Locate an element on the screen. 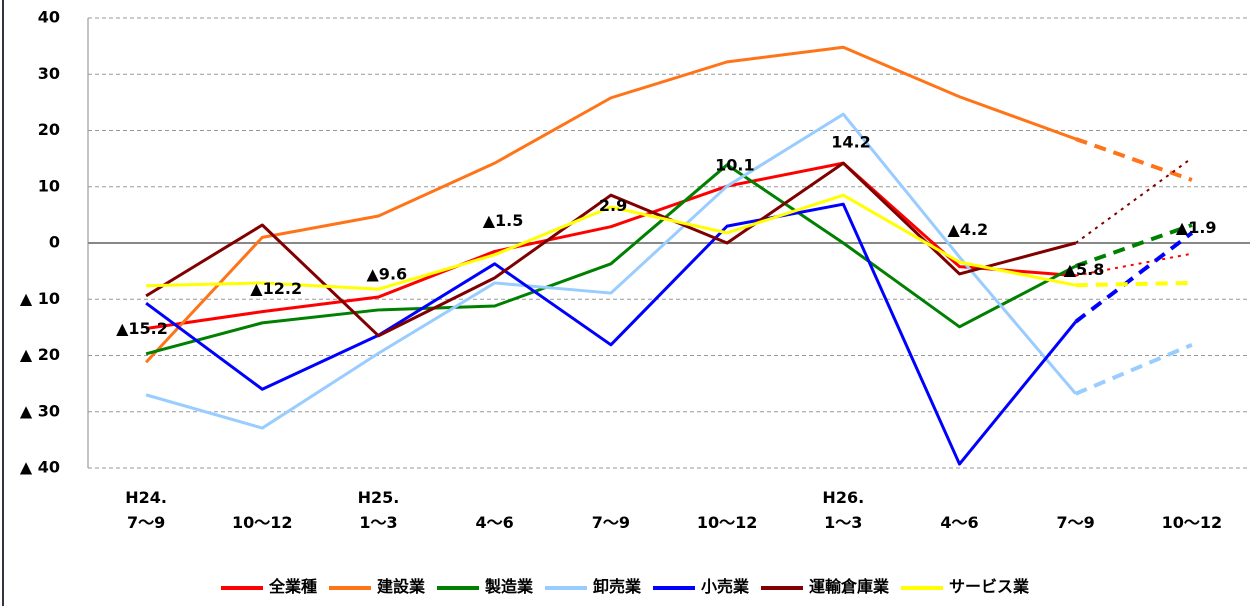 Image resolution: width=1250 pixels, height=606 pixels. y-tick-label: 10 is located at coordinates (49, 185).